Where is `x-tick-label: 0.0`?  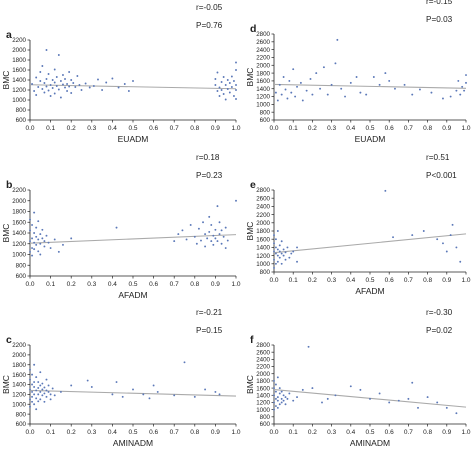
x-tick-label: 0.0 is located at coordinates (273, 128).